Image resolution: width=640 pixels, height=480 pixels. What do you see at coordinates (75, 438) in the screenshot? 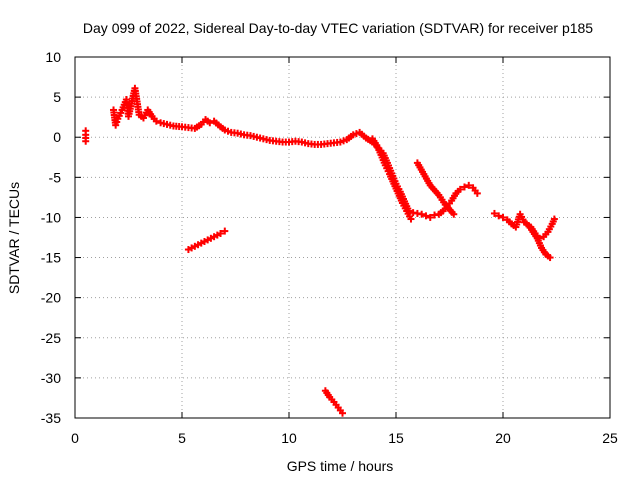
I see `x-tick-label: 0` at bounding box center [75, 438].